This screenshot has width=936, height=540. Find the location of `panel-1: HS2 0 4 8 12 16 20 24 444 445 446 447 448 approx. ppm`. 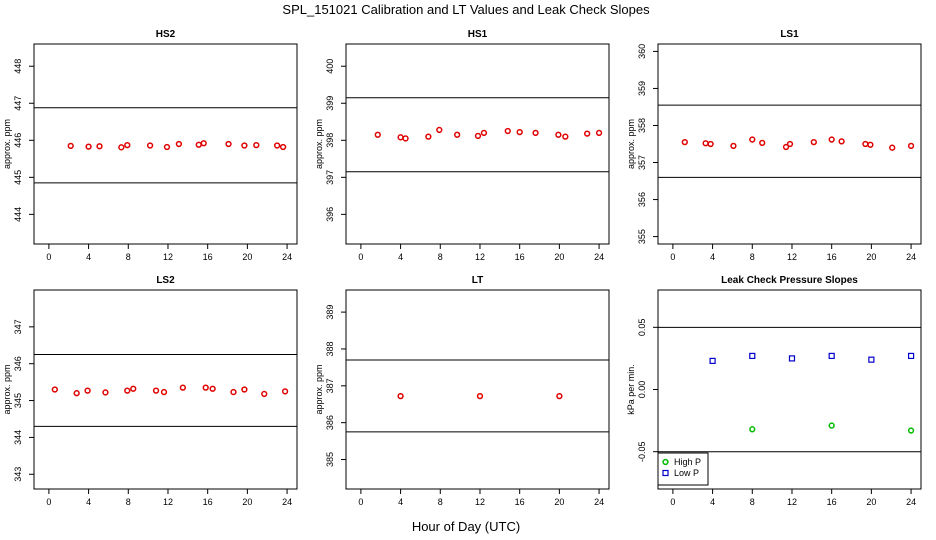

panel-1: HS2 0 4 8 12 16 20 24 444 445 446 447 448 approx. ppm is located at coordinates (150, 145).